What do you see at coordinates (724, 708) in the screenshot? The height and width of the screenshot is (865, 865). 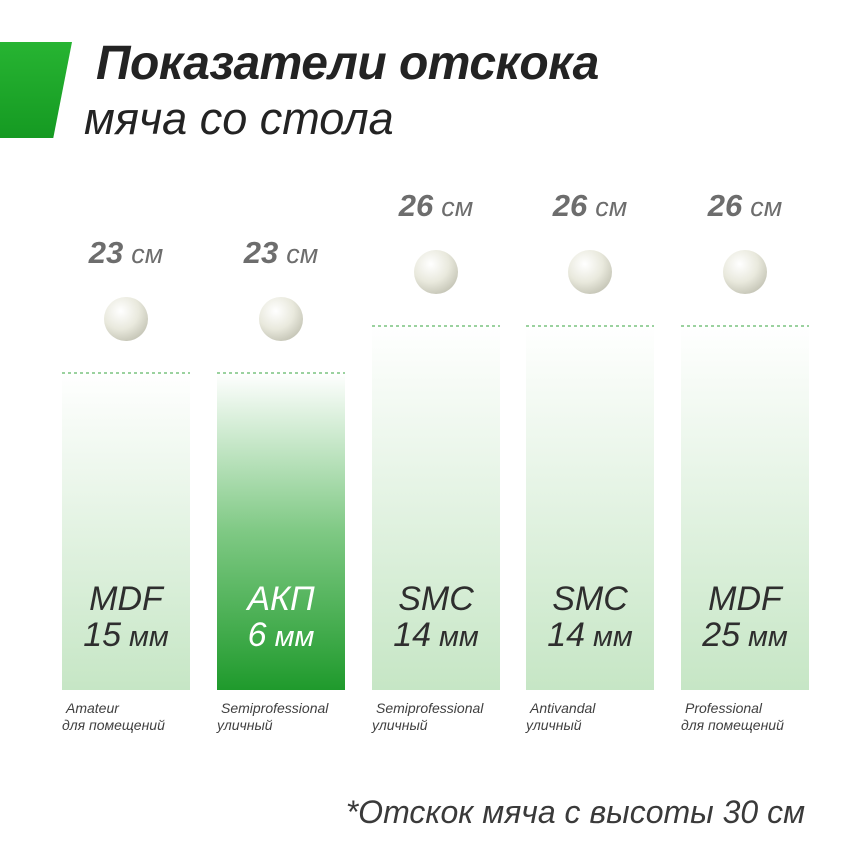 I see `bar-class-label: Professional` at bounding box center [724, 708].